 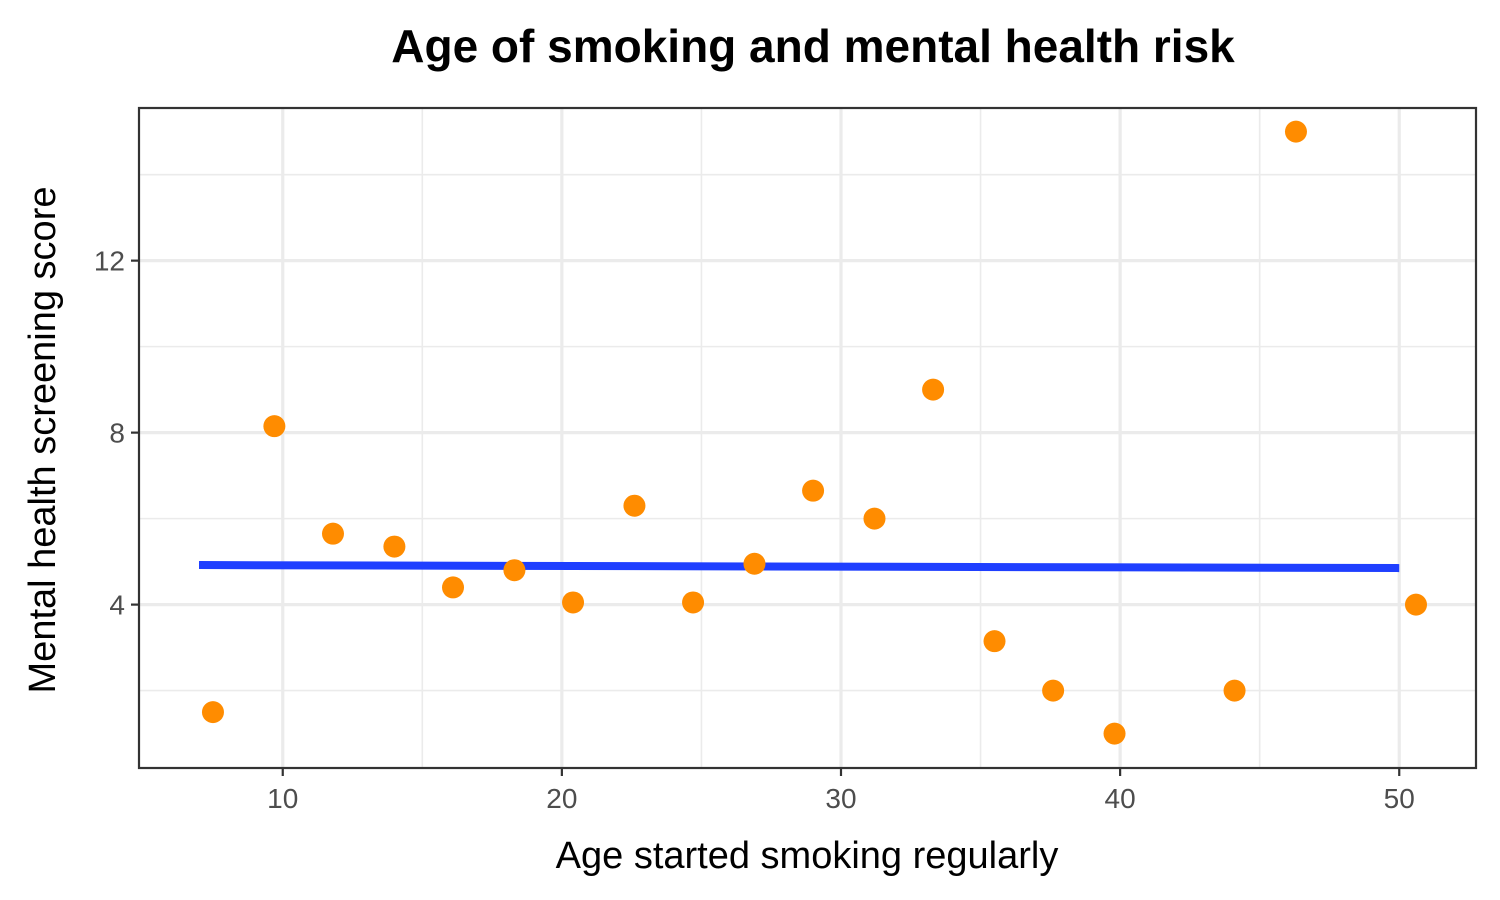 What do you see at coordinates (807, 856) in the screenshot?
I see `x-axis-label: Age started smoking regularly` at bounding box center [807, 856].